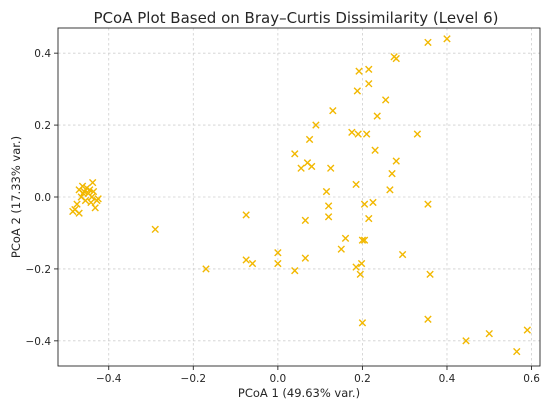 This screenshot has width=550, height=405. Describe the element at coordinates (447, 379) in the screenshot. I see `x-tick-label: 0.4` at that location.